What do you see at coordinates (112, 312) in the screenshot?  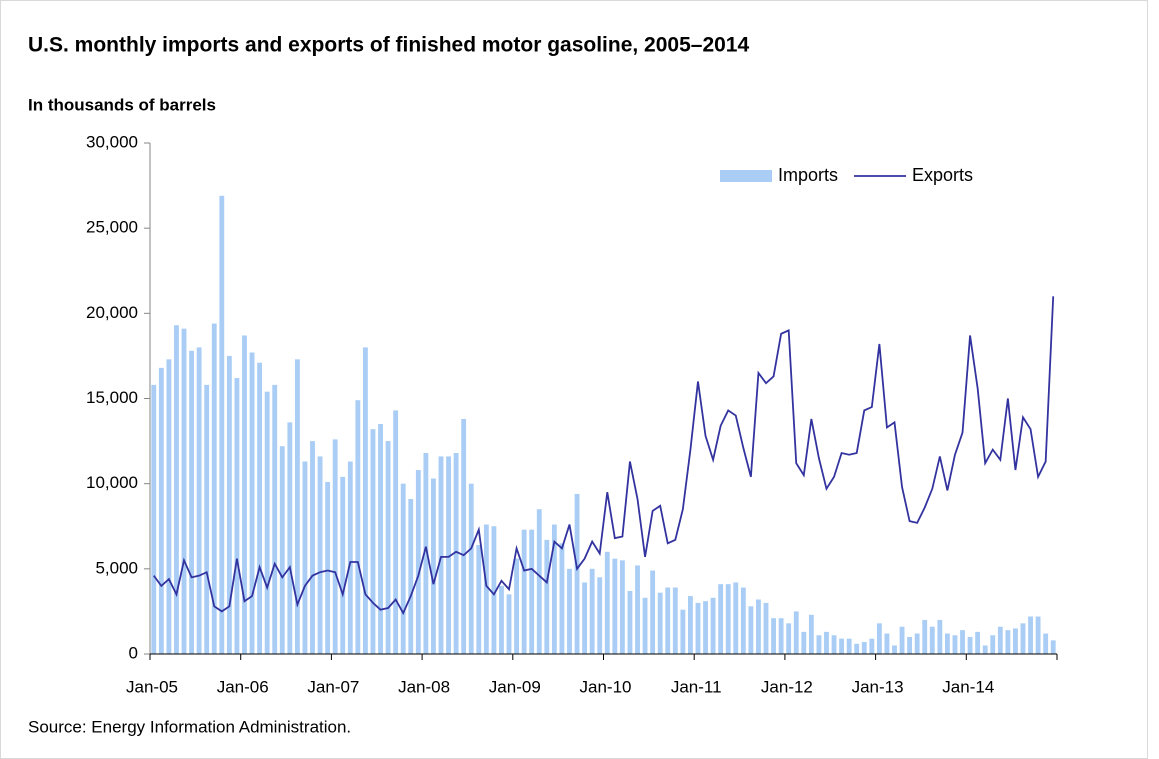 I see `y-tick-label: 20,000` at bounding box center [112, 312].